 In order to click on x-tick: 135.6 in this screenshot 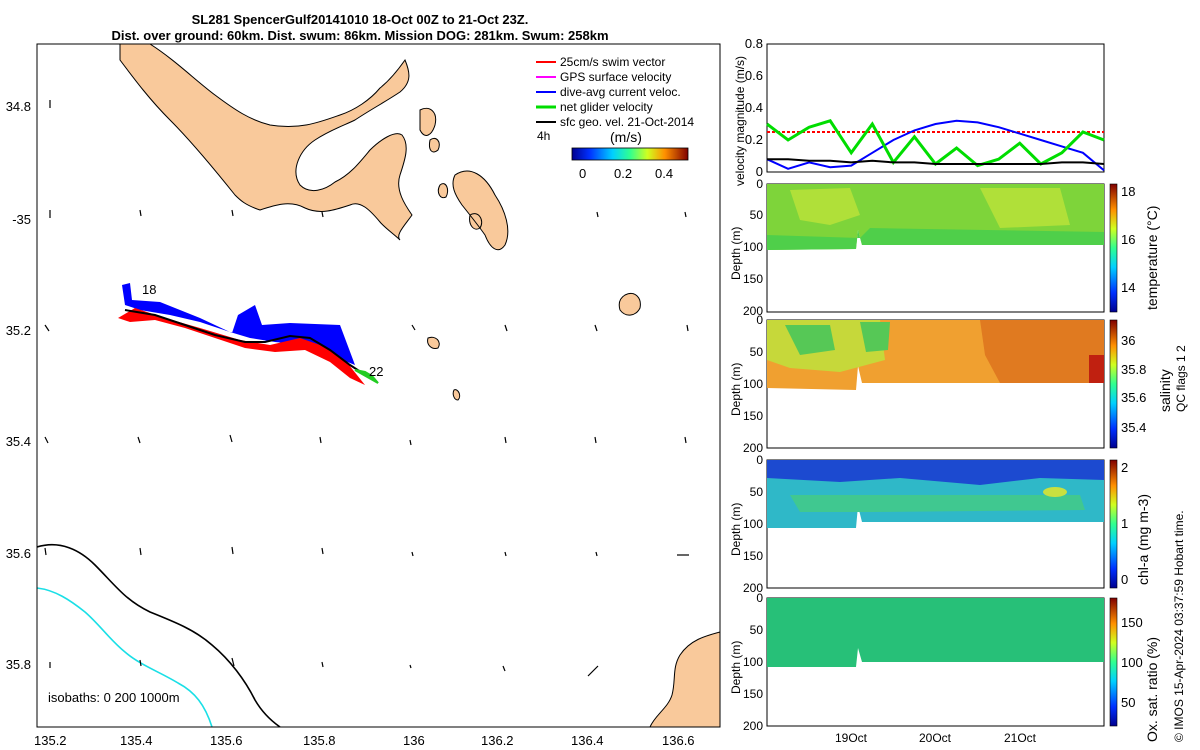, I will do `click(226, 740)`.